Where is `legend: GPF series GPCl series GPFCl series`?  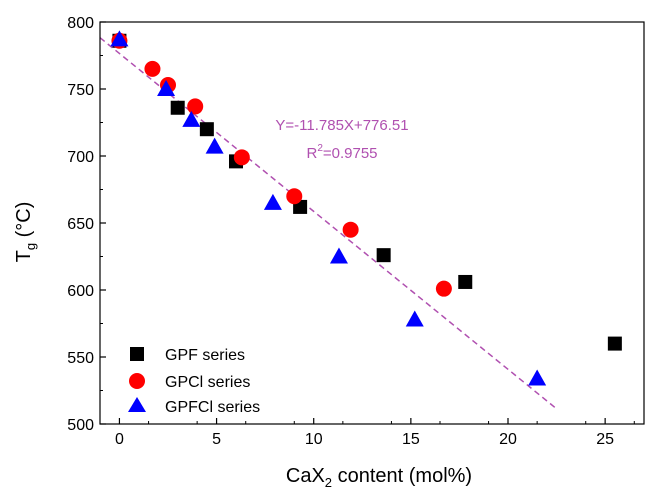 legend: GPF series GPCl series GPFCl series is located at coordinates (194, 381).